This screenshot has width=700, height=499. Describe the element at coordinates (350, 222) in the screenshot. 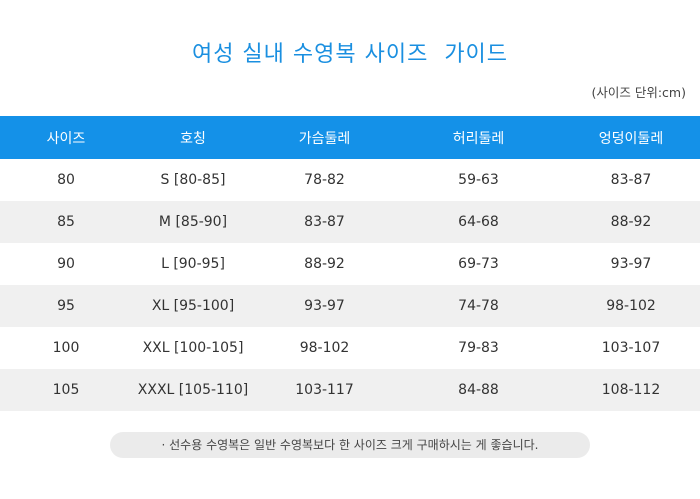

I see `table-row: 85 M [85-90] 83-87 64-68 88-92` at that location.